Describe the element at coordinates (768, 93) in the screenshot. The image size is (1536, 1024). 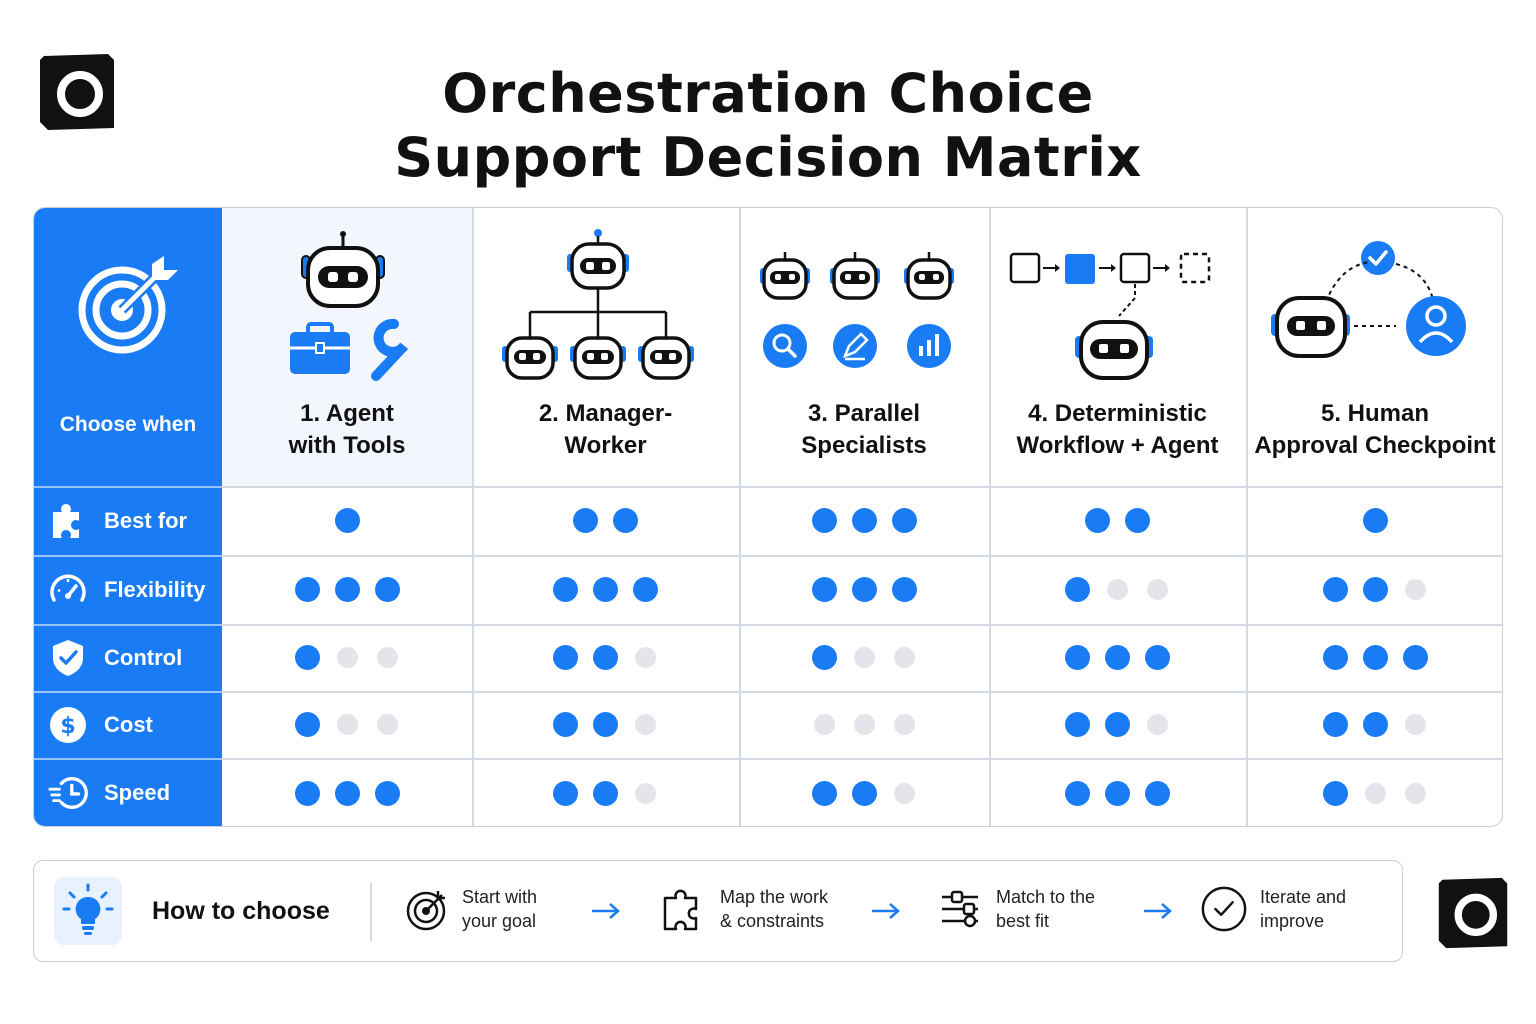
I see `title-line-1: Orchestration Choice` at that location.